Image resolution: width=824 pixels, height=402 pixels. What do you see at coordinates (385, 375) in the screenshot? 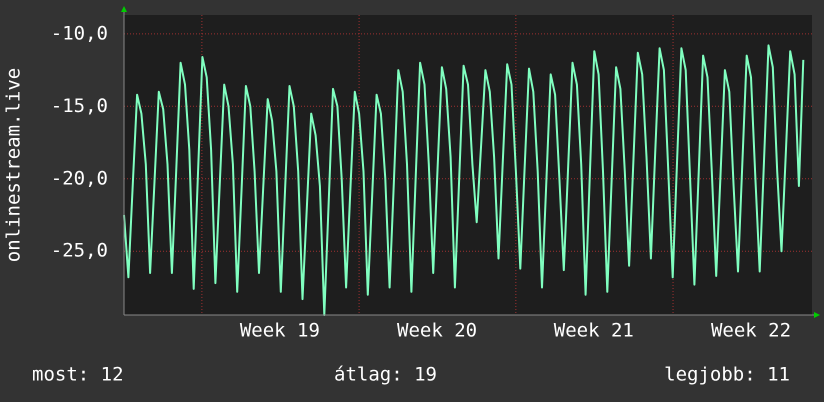
I see `stat-average: átlag: 19` at bounding box center [385, 375].